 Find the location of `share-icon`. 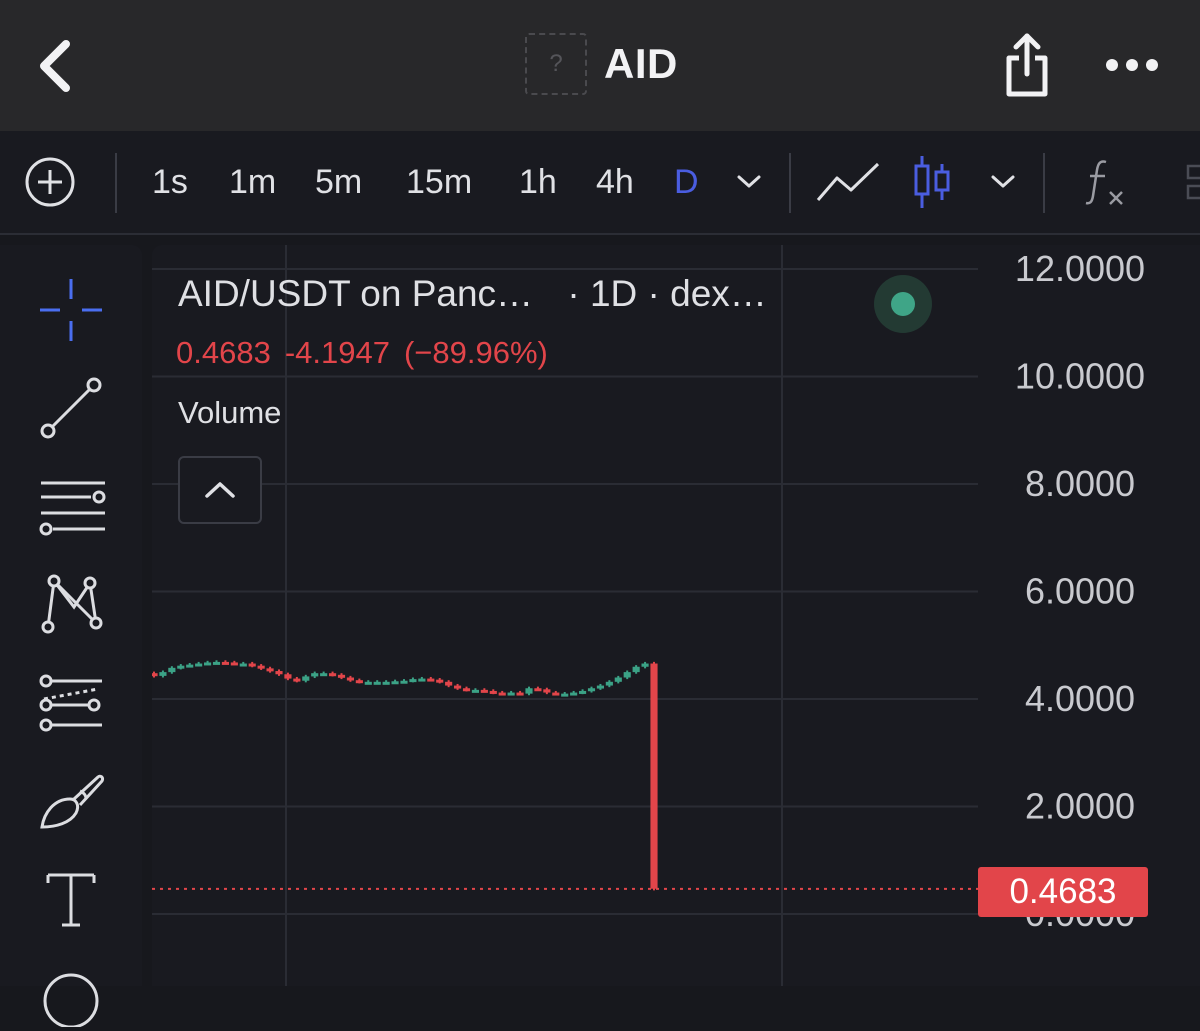

share-icon is located at coordinates (1027, 65).